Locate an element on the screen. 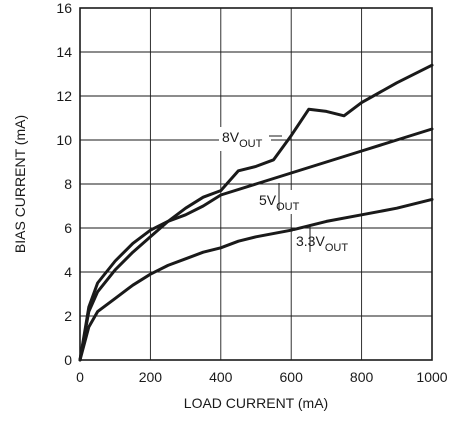 Image resolution: width=451 pixels, height=421 pixels. x-axis-label: LOAD CURRENT (mA) is located at coordinates (256, 403).